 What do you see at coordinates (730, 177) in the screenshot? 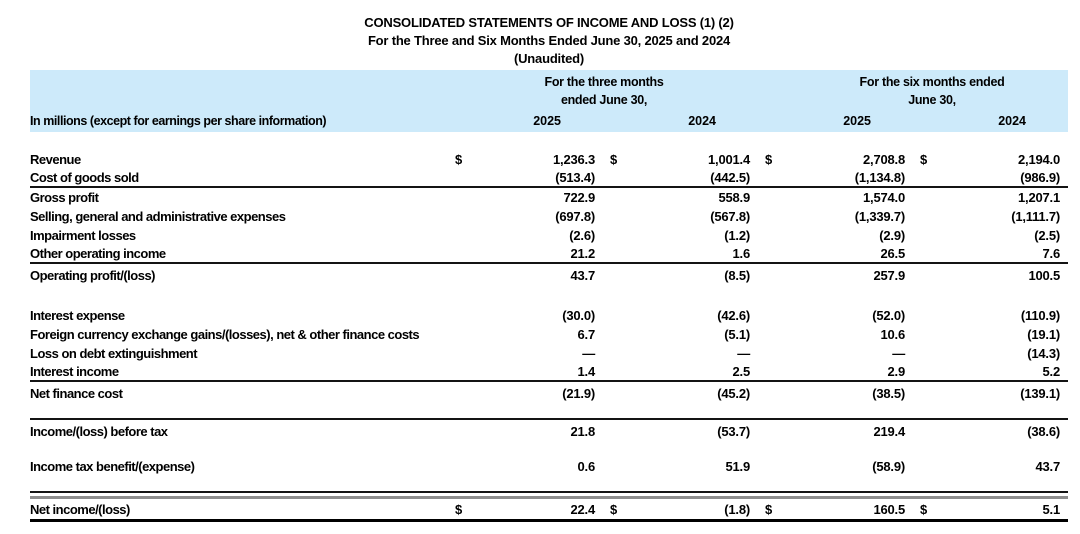
I see `cell-value: (442.5)` at bounding box center [730, 177].